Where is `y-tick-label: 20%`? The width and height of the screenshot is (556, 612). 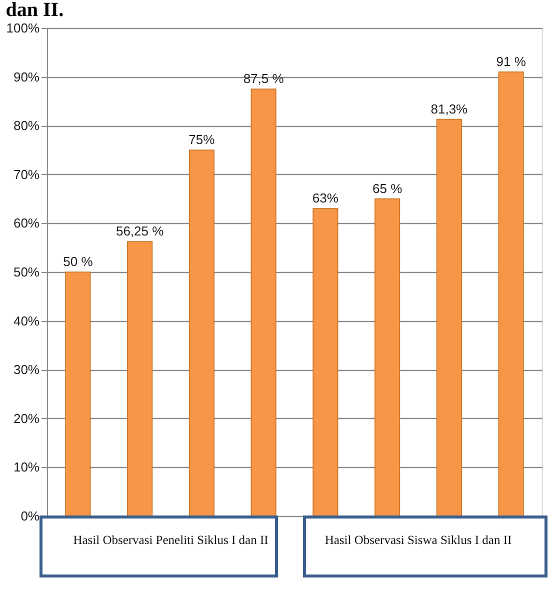
y-tick-label: 20% is located at coordinates (26, 418).